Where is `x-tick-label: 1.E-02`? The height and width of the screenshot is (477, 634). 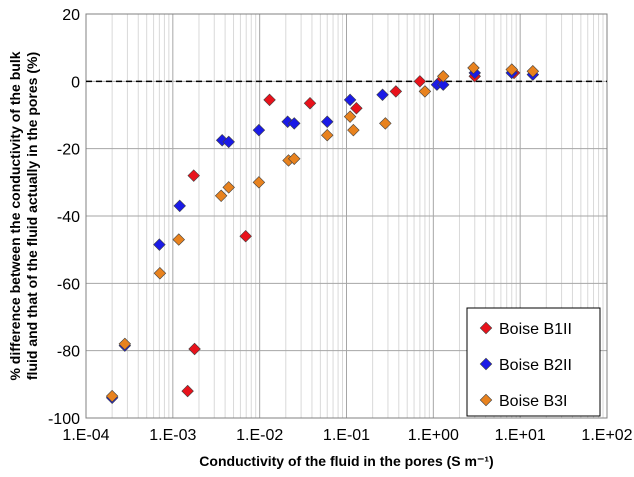 x-tick-label: 1.E-02 is located at coordinates (259, 435).